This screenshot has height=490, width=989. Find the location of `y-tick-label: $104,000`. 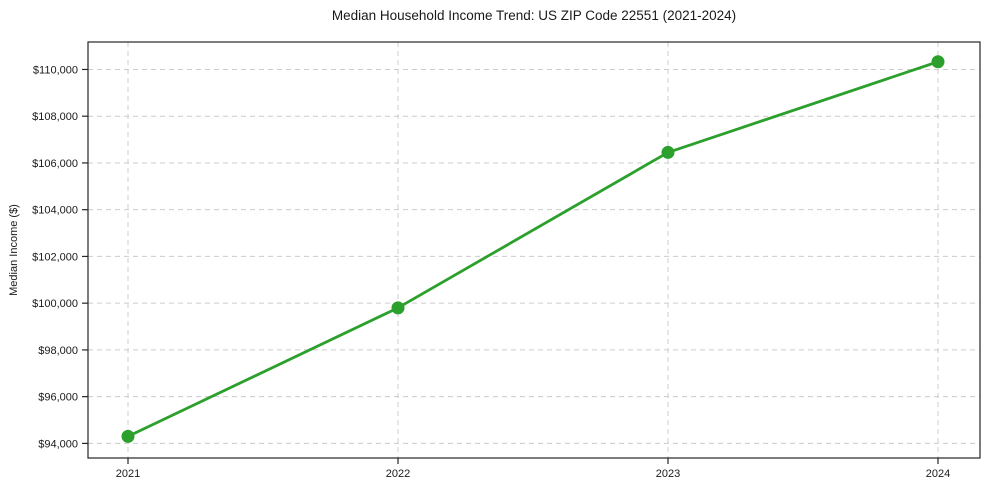

y-tick-label: $104,000 is located at coordinates (55, 211).